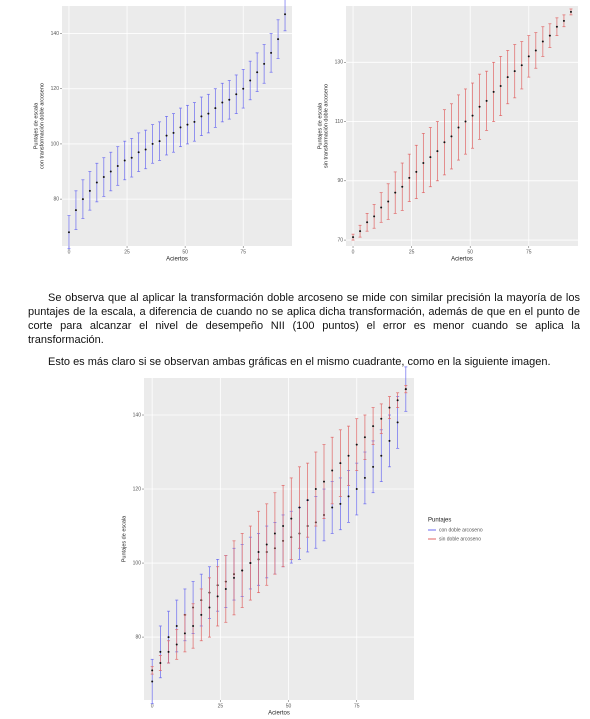 Image resolution: width=590 pixels, height=719 pixels. Describe the element at coordinates (340, 181) in the screenshot. I see `y-tick-label: 90` at that location.